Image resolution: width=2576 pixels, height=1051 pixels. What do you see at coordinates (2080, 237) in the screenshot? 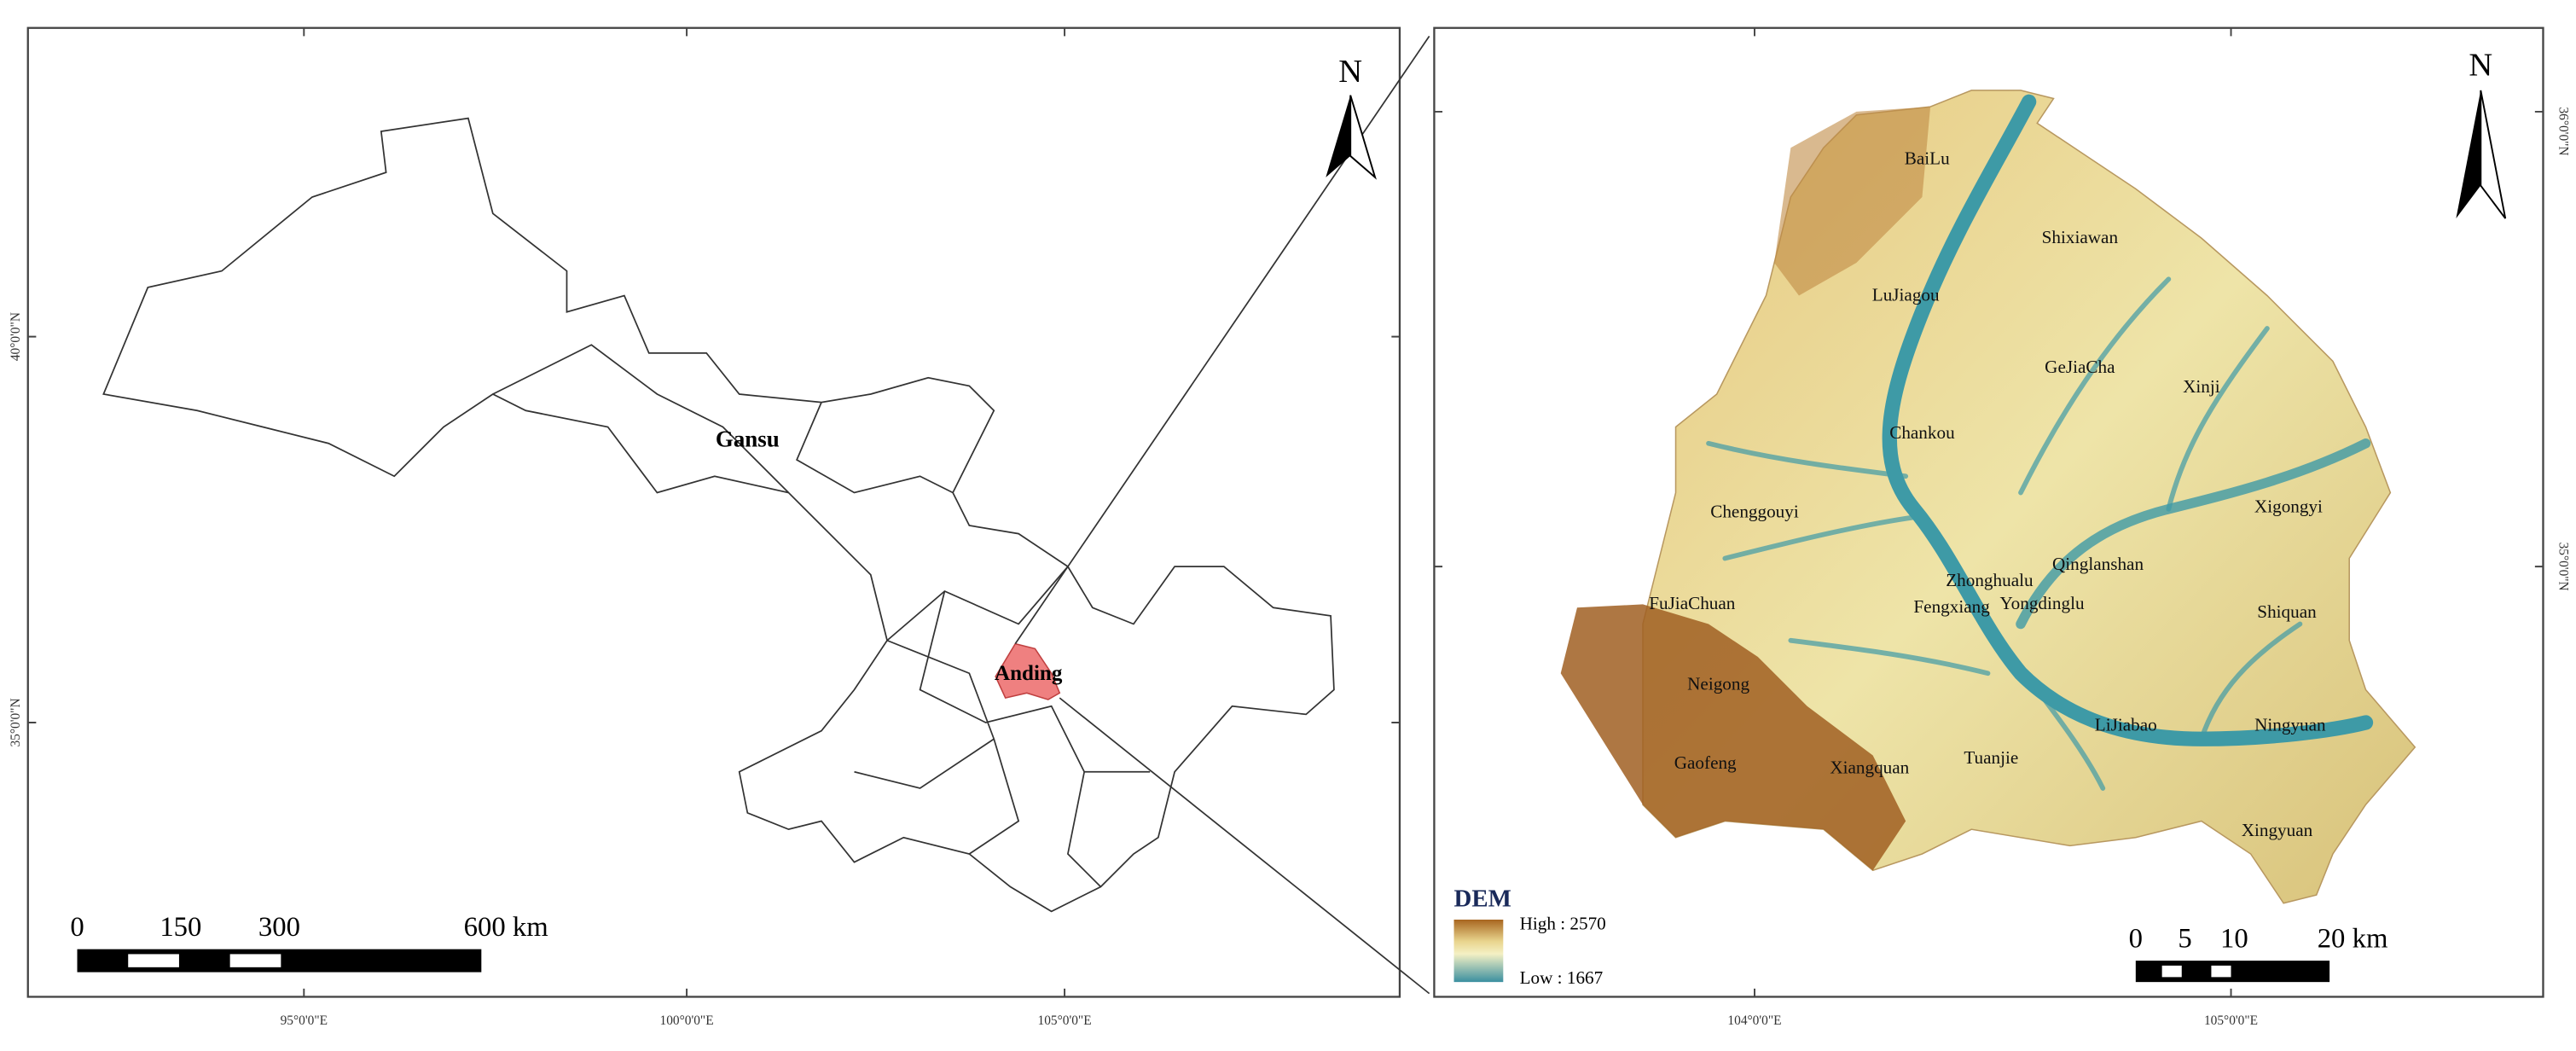
I see `place-name: Shixiawan` at bounding box center [2080, 237].